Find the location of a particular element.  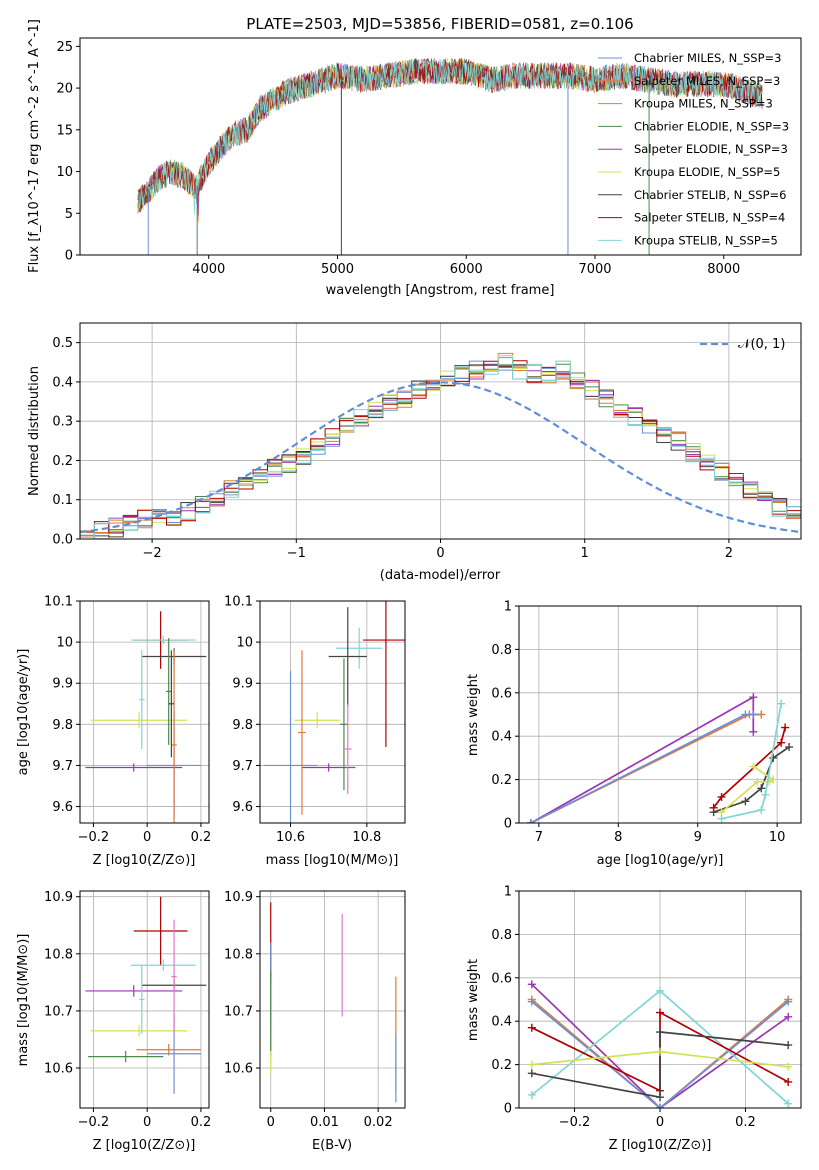

x-tick-label: 7000 is located at coordinates (594, 269).